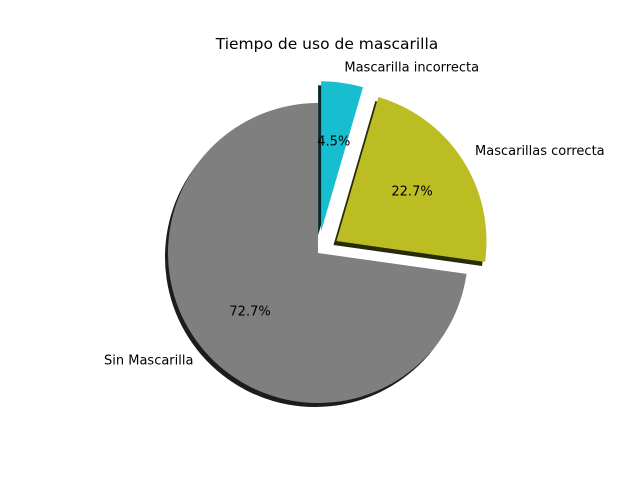 The width and height of the screenshot is (640, 480). Describe the element at coordinates (327, 44) in the screenshot. I see `chart-title: Tiempo de uso de mascarilla` at that location.